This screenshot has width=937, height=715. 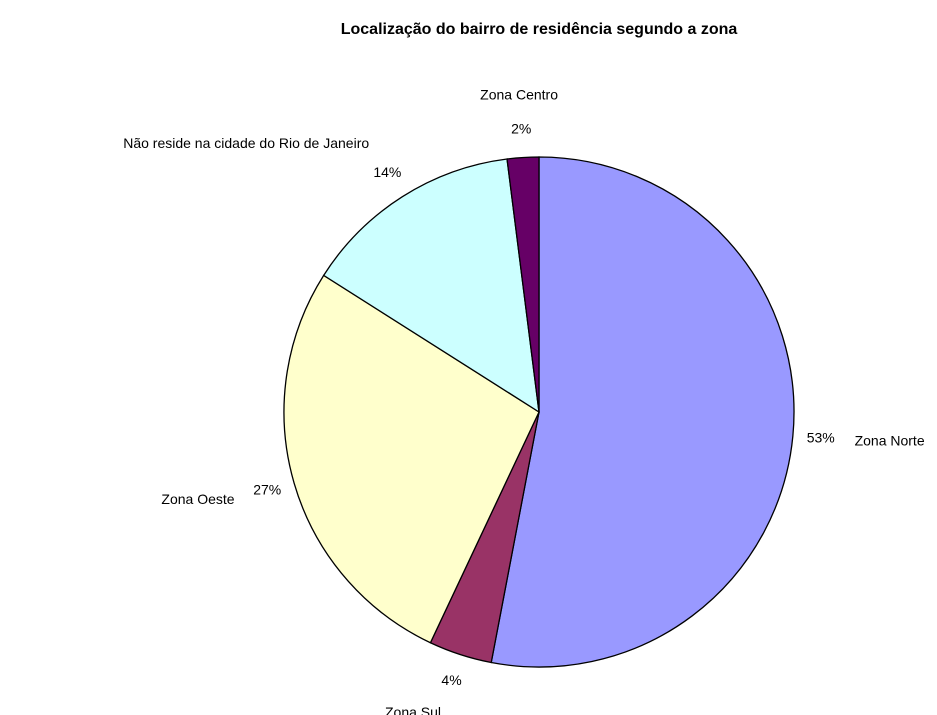 I want to click on data-label: 53%, so click(x=821, y=437).